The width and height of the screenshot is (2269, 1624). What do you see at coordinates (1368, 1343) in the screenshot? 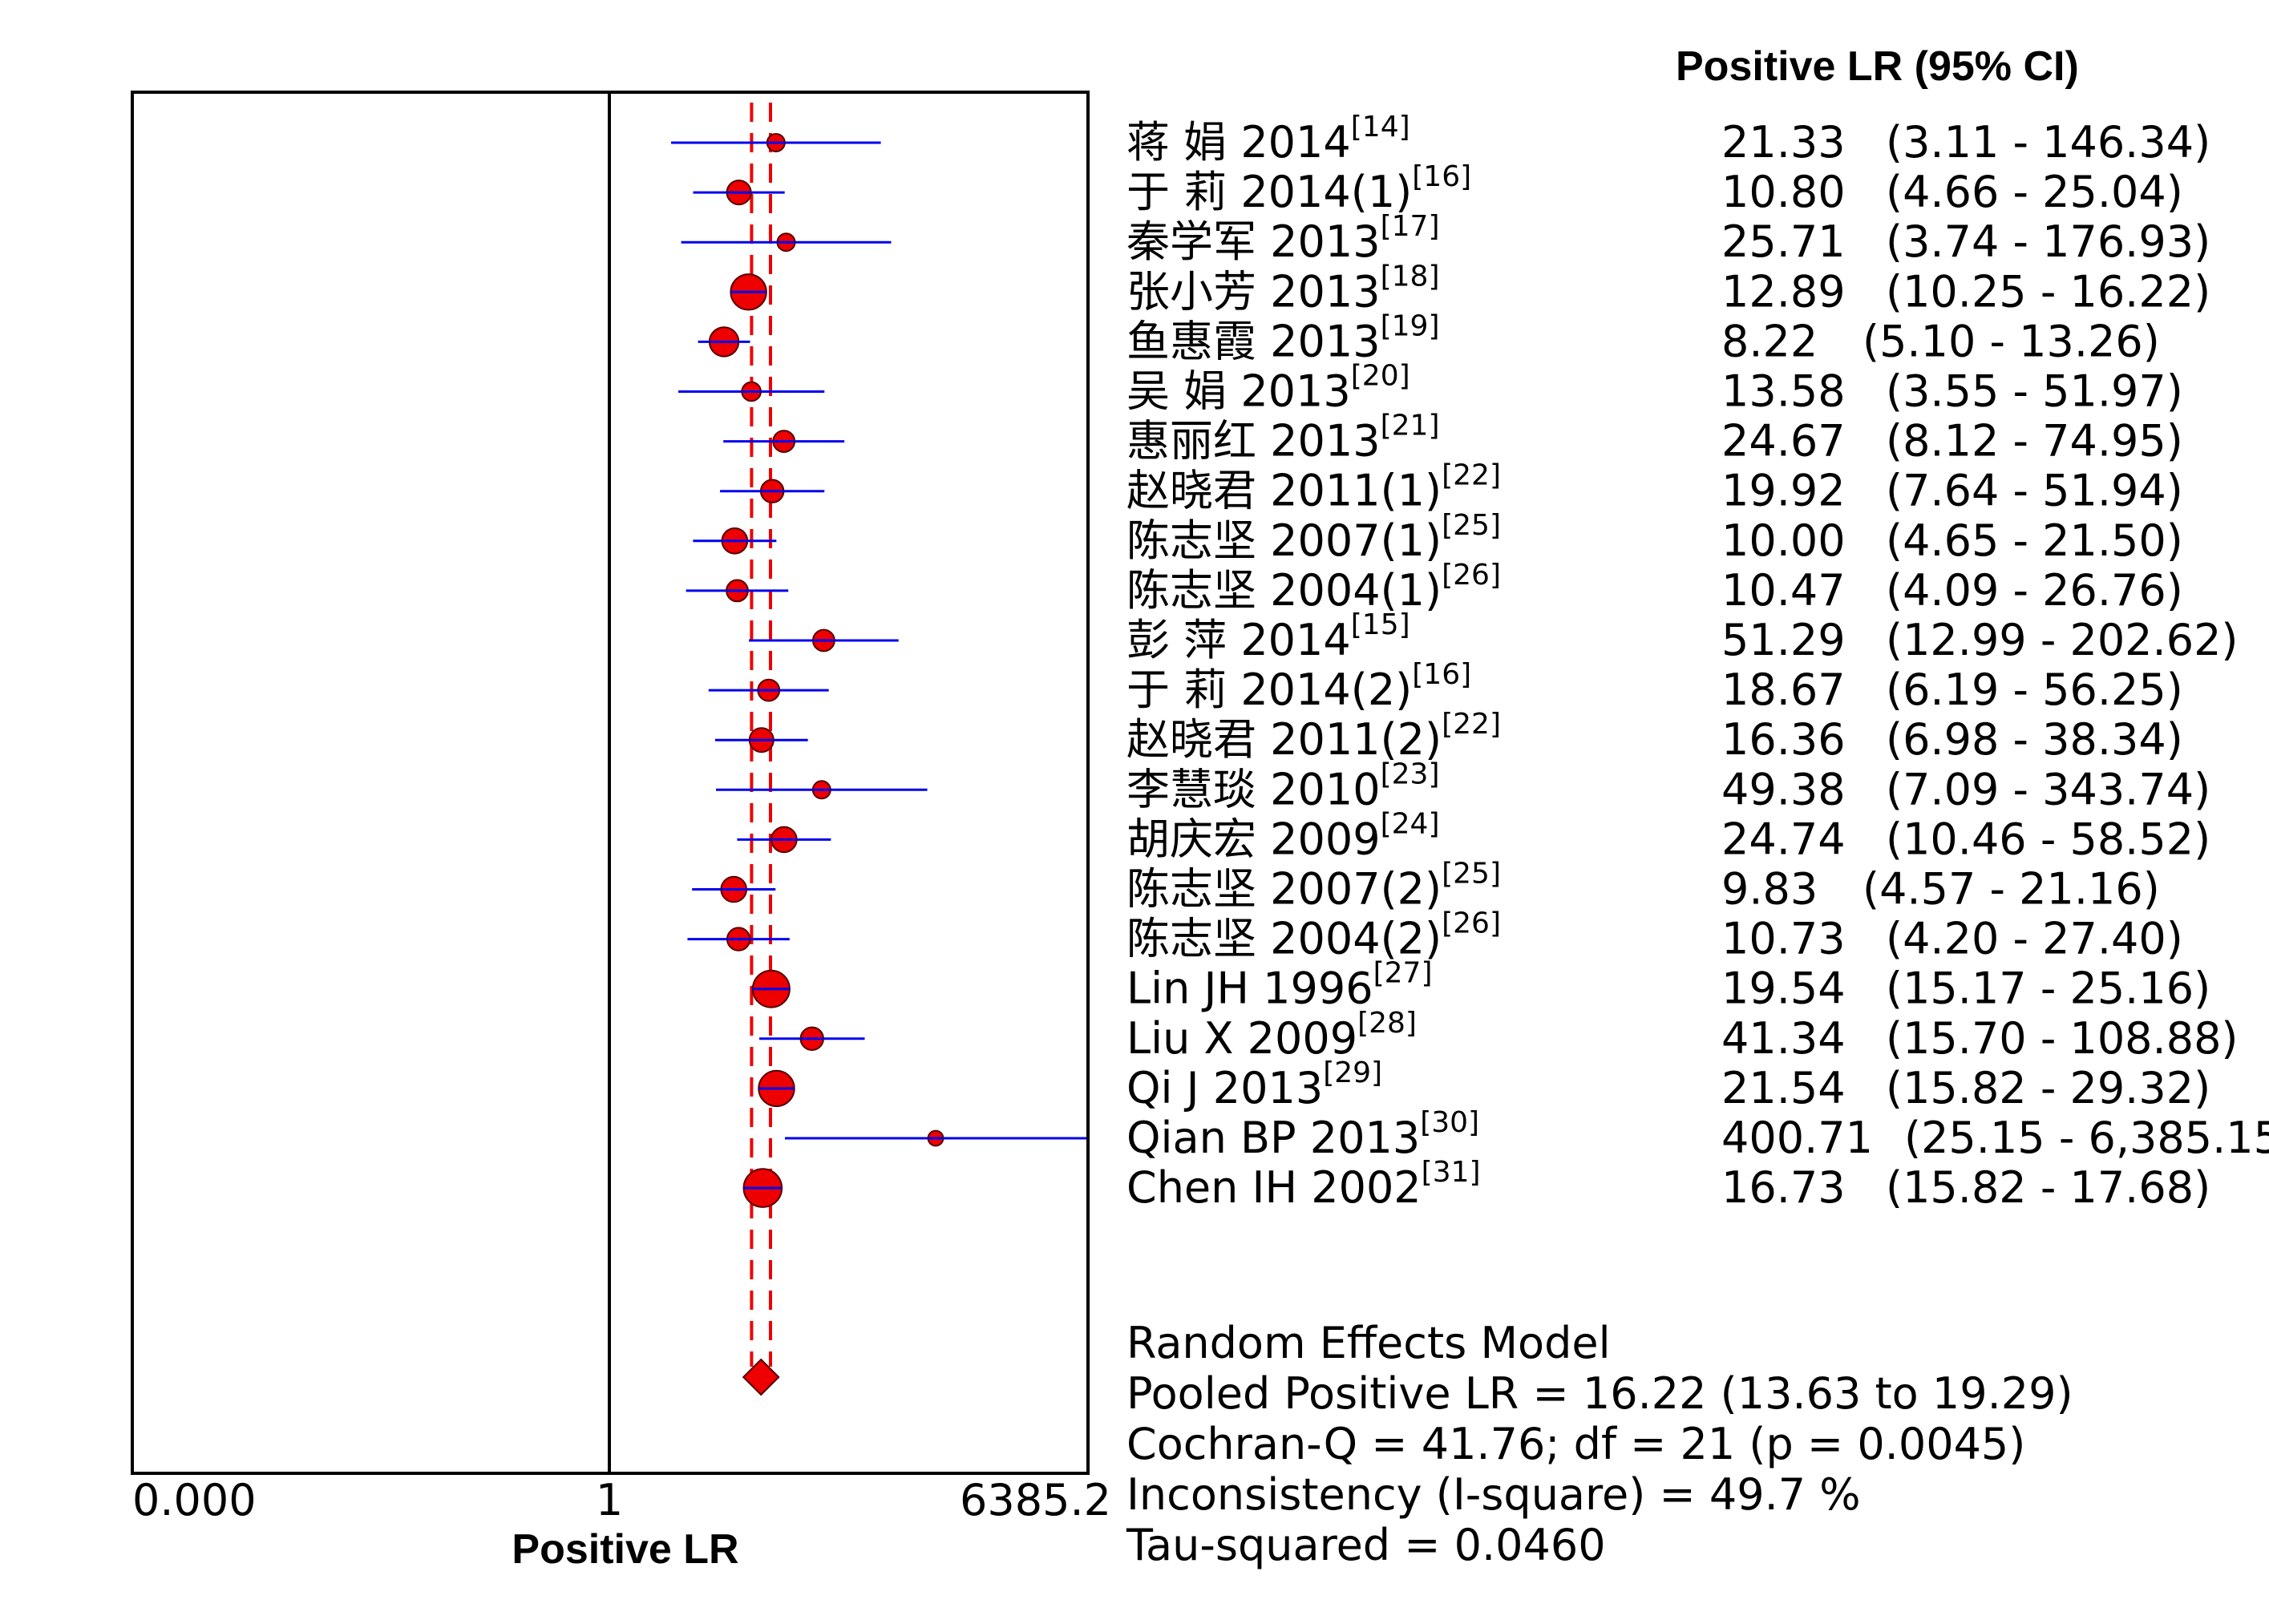
I see `summary-line: Random Effects Model` at bounding box center [1368, 1343].